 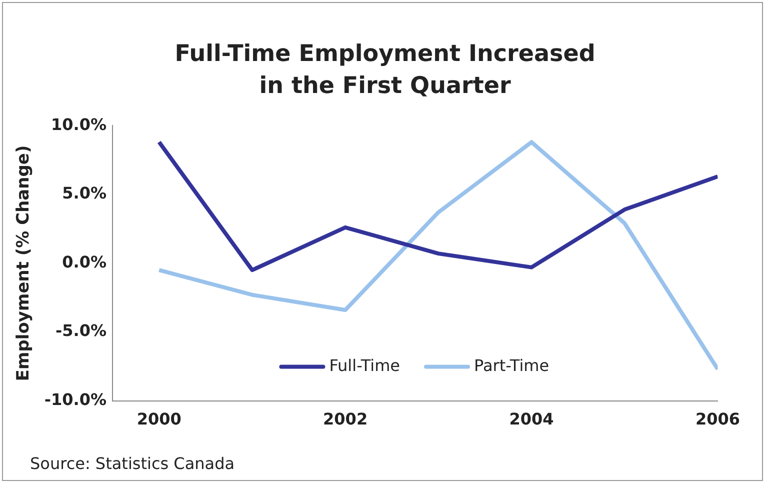 I want to click on chart-title: Full-Time Employment Increased in the First Quarter, so click(x=385, y=70).